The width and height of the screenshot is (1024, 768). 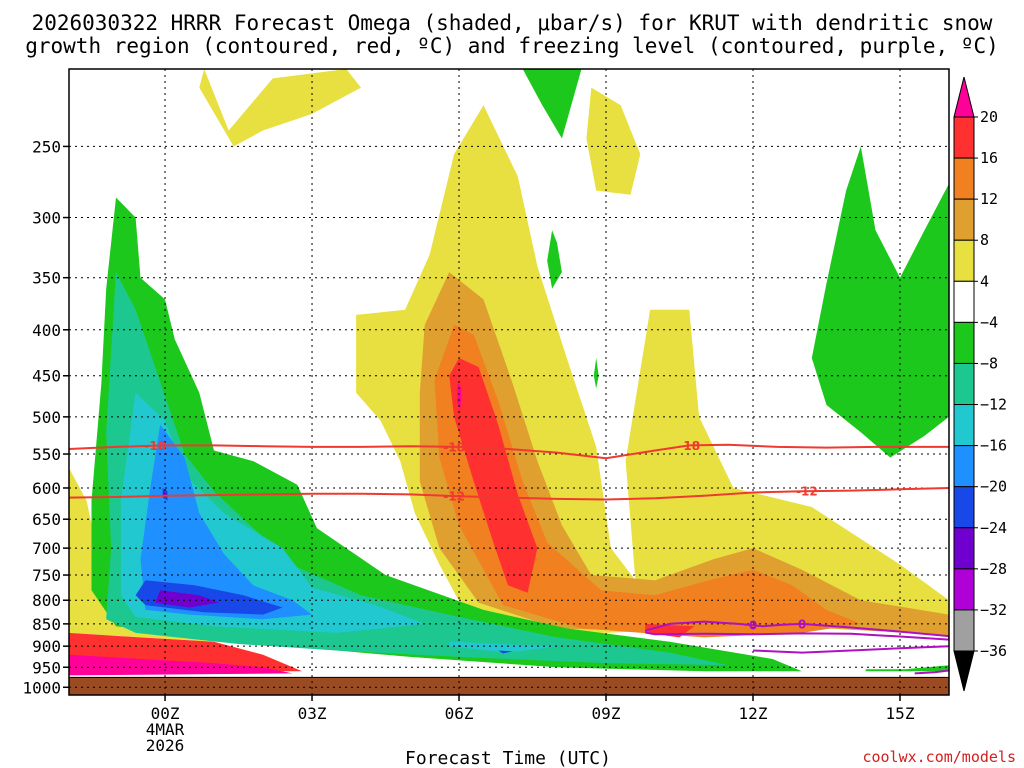 I want to click on x-tick-label: 06Z, so click(x=459, y=713).